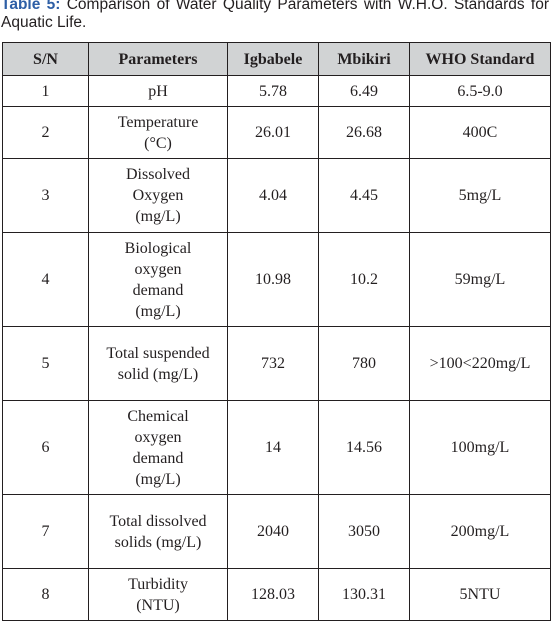  Describe the element at coordinates (45, 363) in the screenshot. I see `cell-sn: 5` at that location.